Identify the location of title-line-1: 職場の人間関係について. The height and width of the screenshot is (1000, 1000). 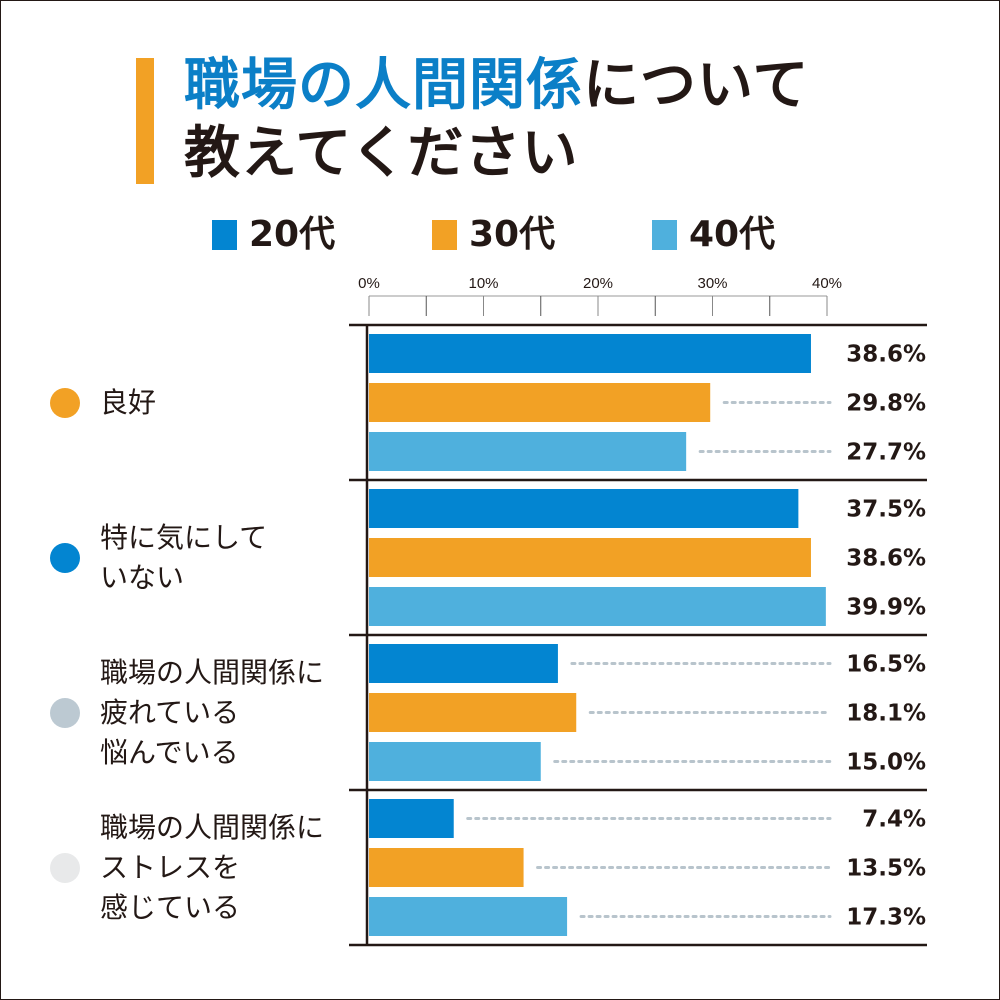
(496, 86).